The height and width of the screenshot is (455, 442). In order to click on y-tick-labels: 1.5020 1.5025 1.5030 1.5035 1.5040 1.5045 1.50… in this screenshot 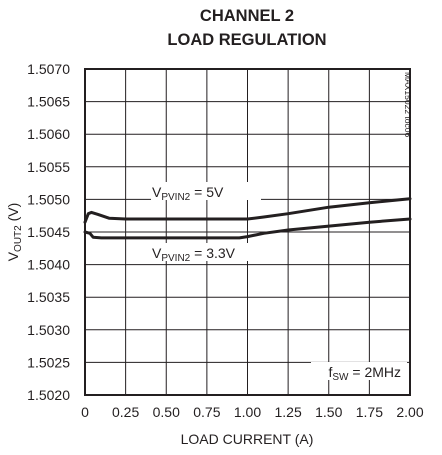, I will do `click(48, 232)`.